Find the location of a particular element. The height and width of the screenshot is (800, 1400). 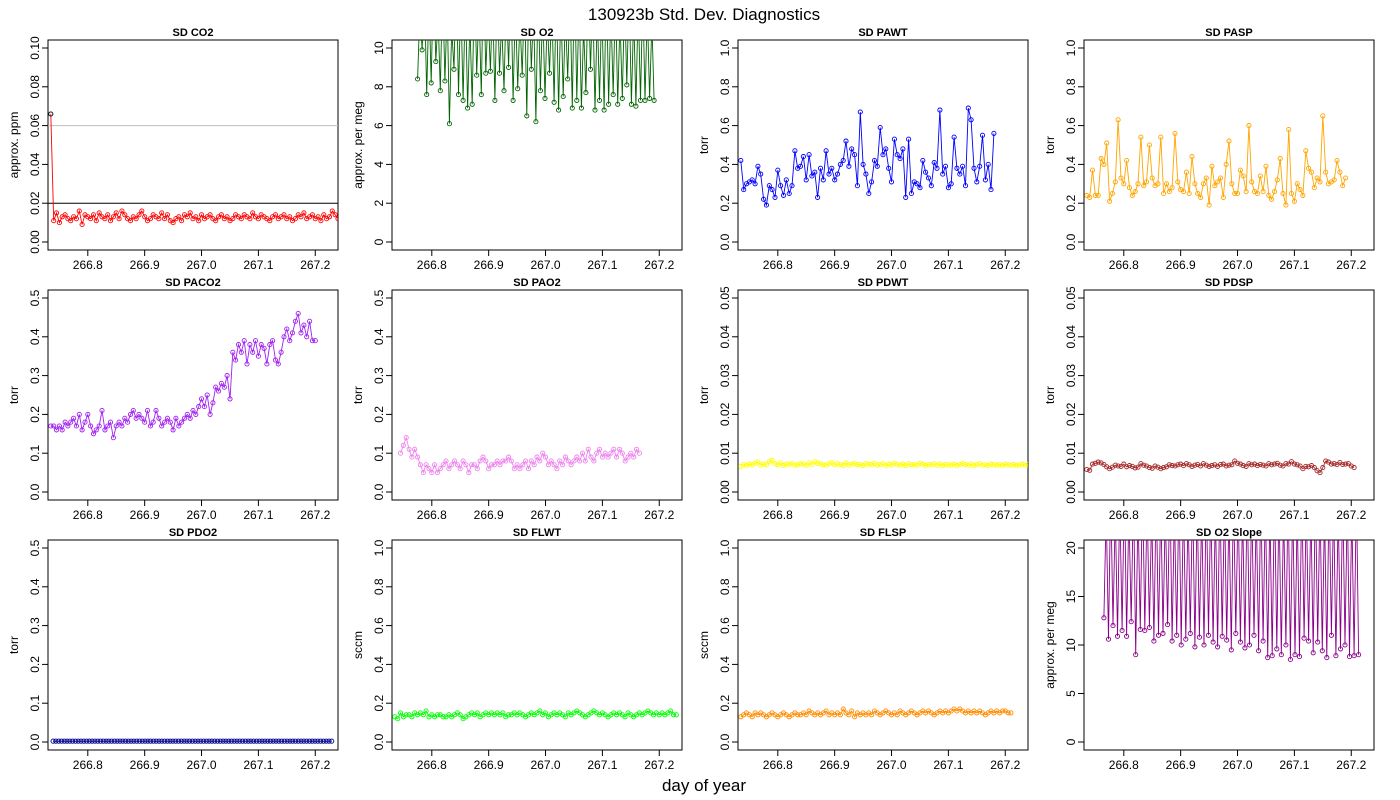

y-tick-label: 6 is located at coordinates (379, 125).